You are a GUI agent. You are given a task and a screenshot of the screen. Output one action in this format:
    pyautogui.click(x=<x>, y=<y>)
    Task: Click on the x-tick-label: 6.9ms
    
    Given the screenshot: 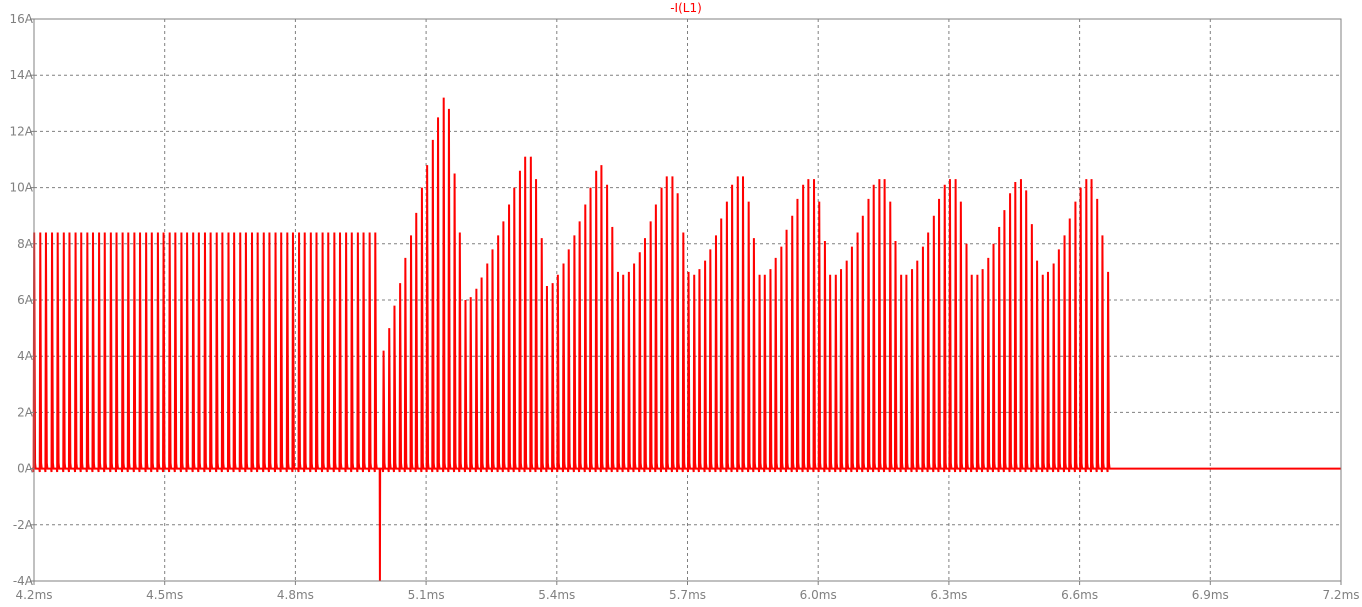 What is the action you would take?
    pyautogui.click(x=1210, y=595)
    